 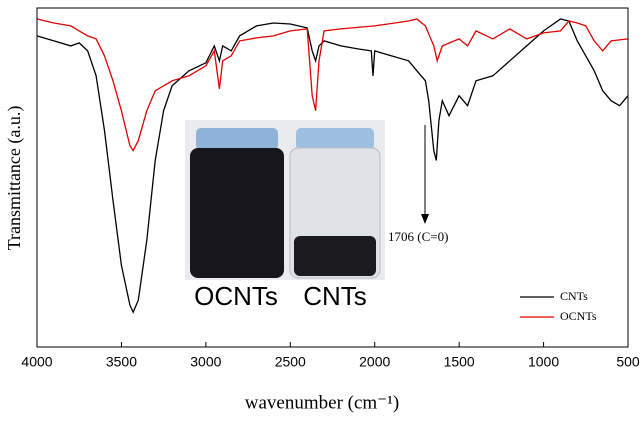 What do you see at coordinates (459, 362) in the screenshot?
I see `x-tick-label: 1500` at bounding box center [459, 362].